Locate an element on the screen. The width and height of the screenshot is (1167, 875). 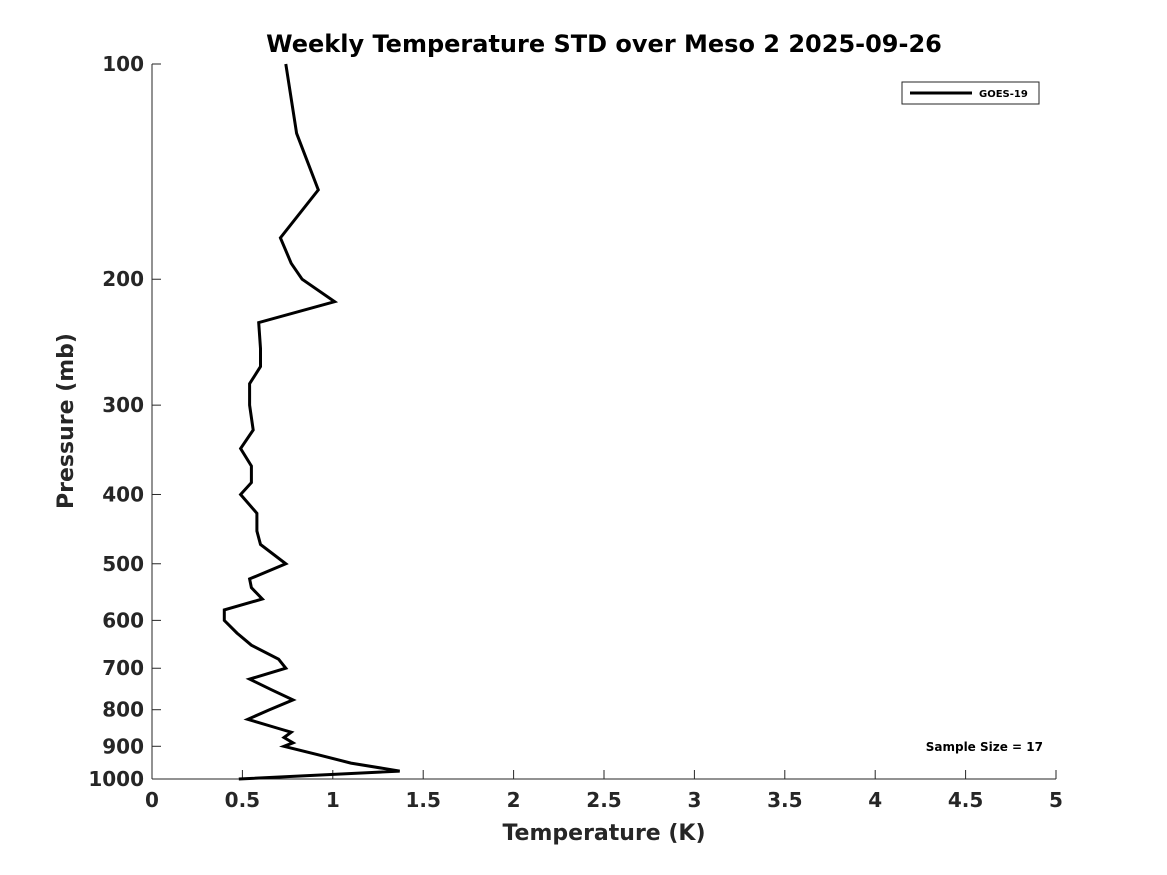
legend: GOES-19 is located at coordinates (970, 93).